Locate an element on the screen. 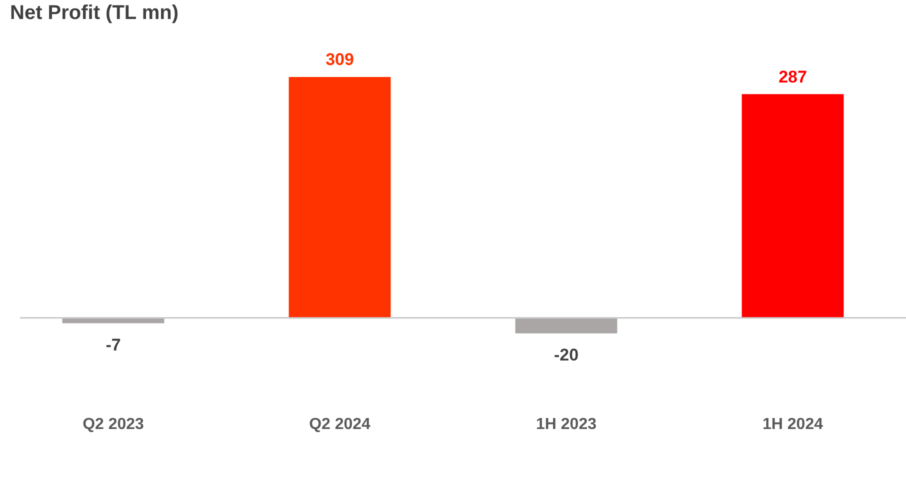 The image size is (906, 492). x-tick-label: 1H 2023 is located at coordinates (566, 424).